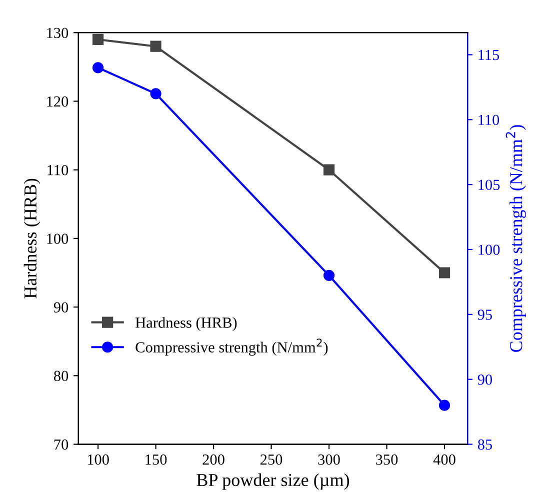  I want to click on y-tick-label: 100, so click(57, 239).